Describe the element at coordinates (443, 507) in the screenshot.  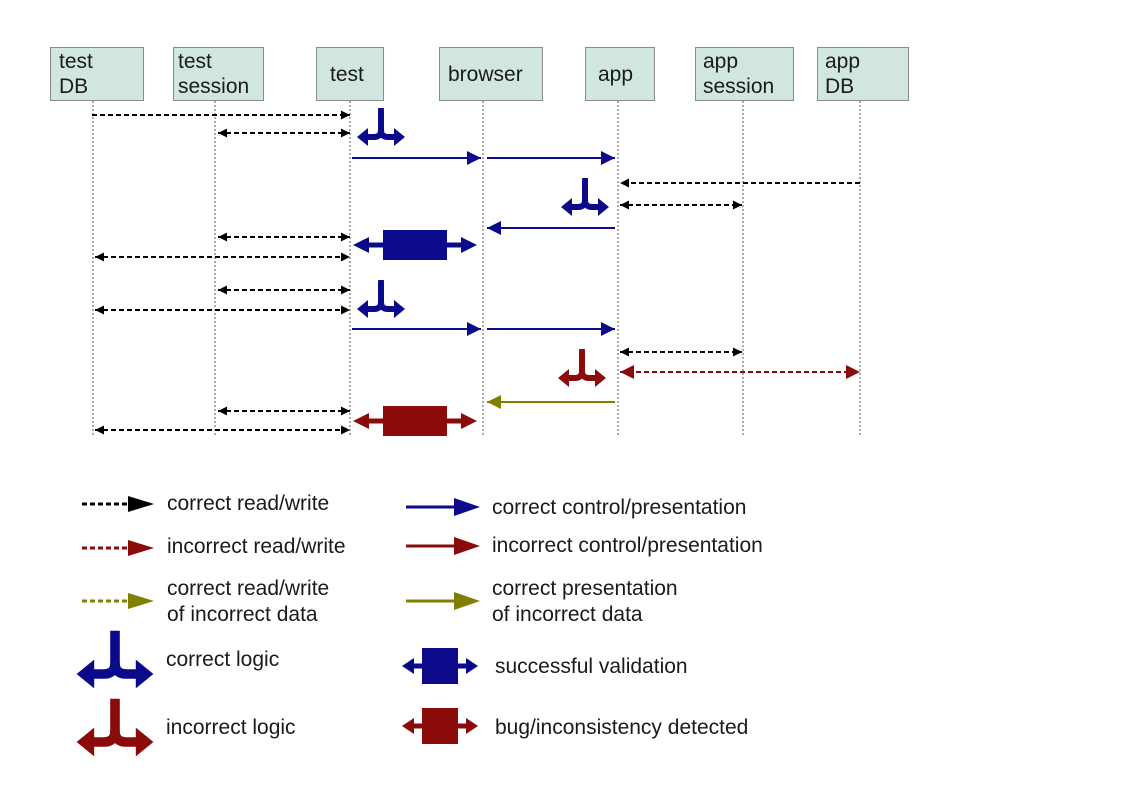
I see `legend-symbol-correct-control-presentation` at that location.